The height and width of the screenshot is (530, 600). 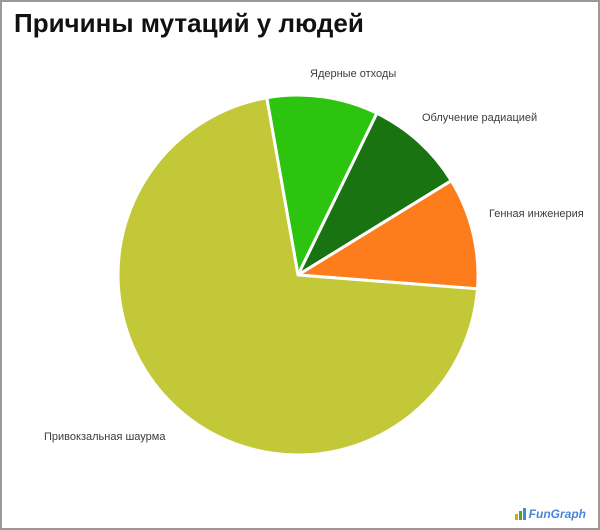 What do you see at coordinates (536, 214) in the screenshot?
I see `slice-label-genetic-engineering: Генная инженерия` at bounding box center [536, 214].